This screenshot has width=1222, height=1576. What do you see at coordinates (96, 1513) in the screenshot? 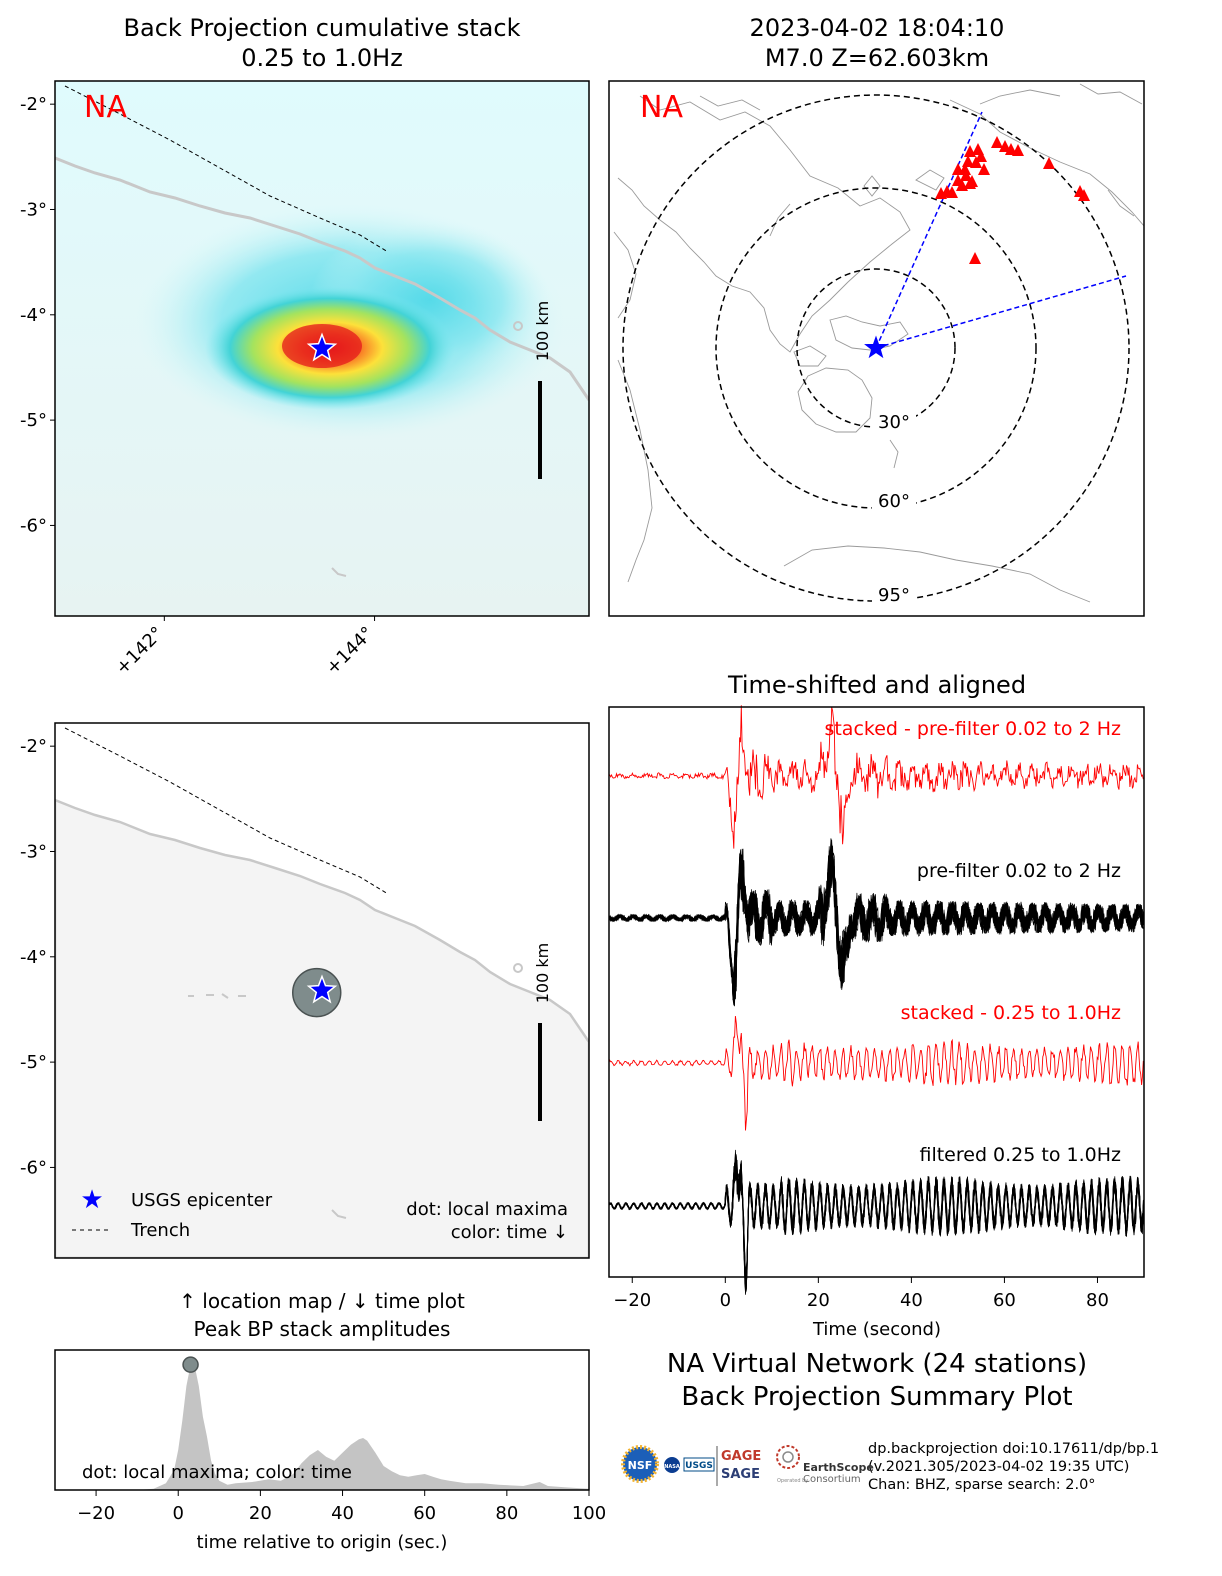
I see `x-tick-label: −20` at bounding box center [96, 1513].